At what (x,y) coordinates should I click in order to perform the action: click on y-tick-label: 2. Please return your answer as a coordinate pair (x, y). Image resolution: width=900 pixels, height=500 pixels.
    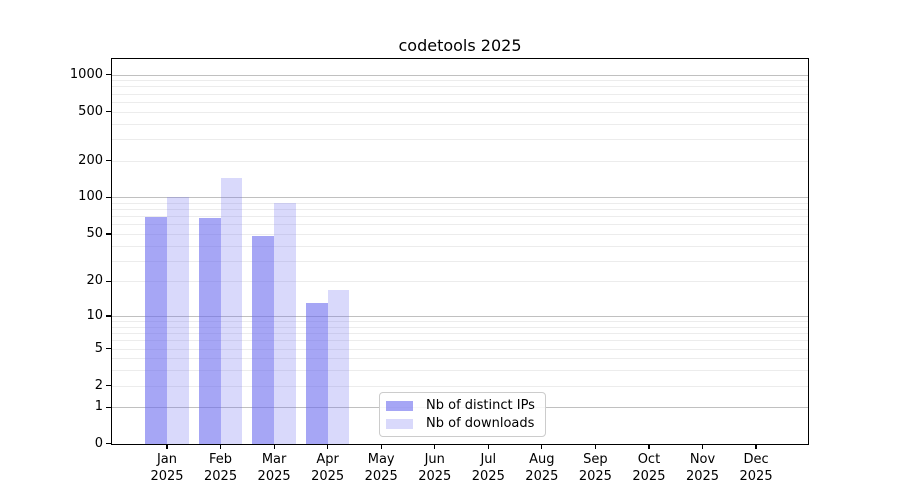
    Looking at the image, I should click on (98, 385).